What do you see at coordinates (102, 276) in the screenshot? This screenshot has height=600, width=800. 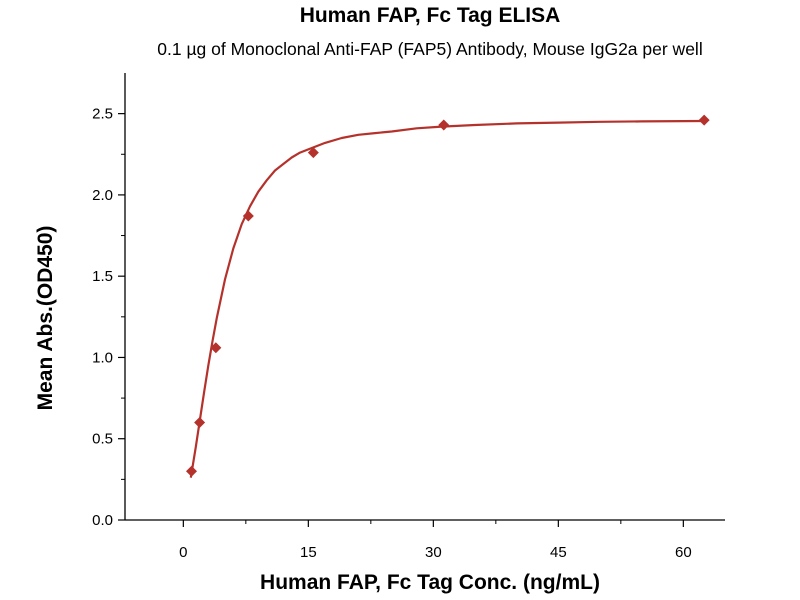 I see `y-tick-label: 1.5` at bounding box center [102, 276].